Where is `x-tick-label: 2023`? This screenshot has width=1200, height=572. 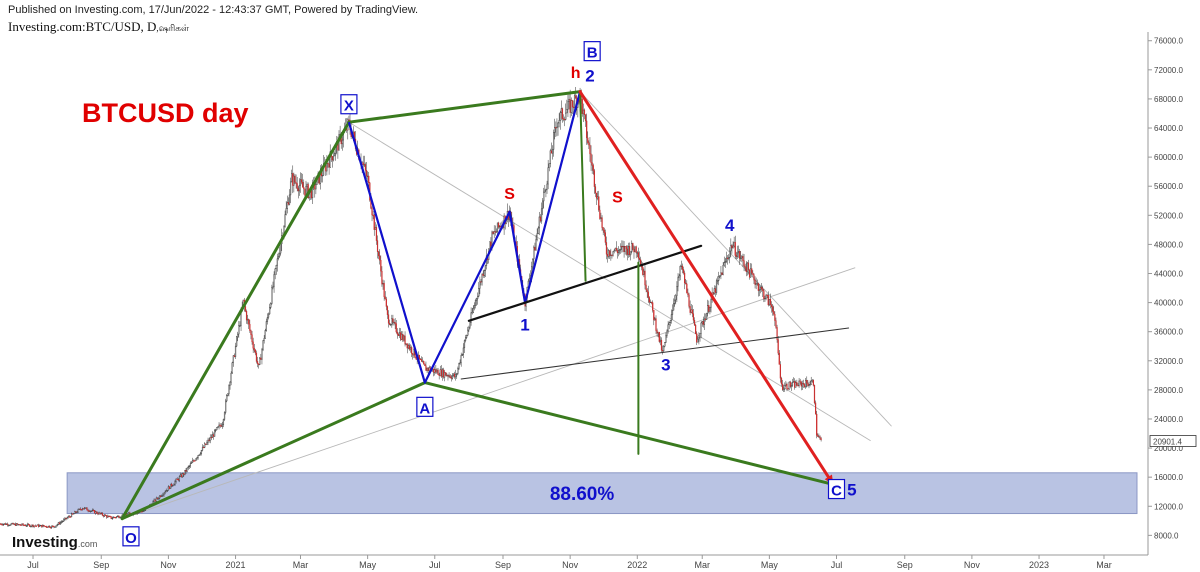
x-tick-label: 2023 is located at coordinates (1039, 565).